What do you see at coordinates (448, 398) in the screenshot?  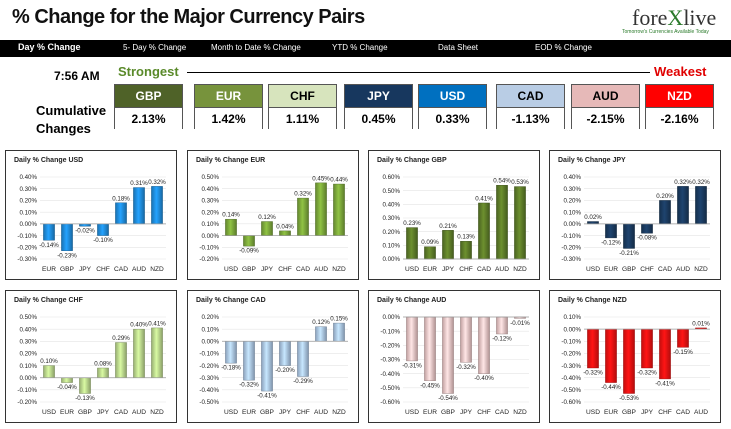 I see `data-label: -0.54%` at bounding box center [448, 398].